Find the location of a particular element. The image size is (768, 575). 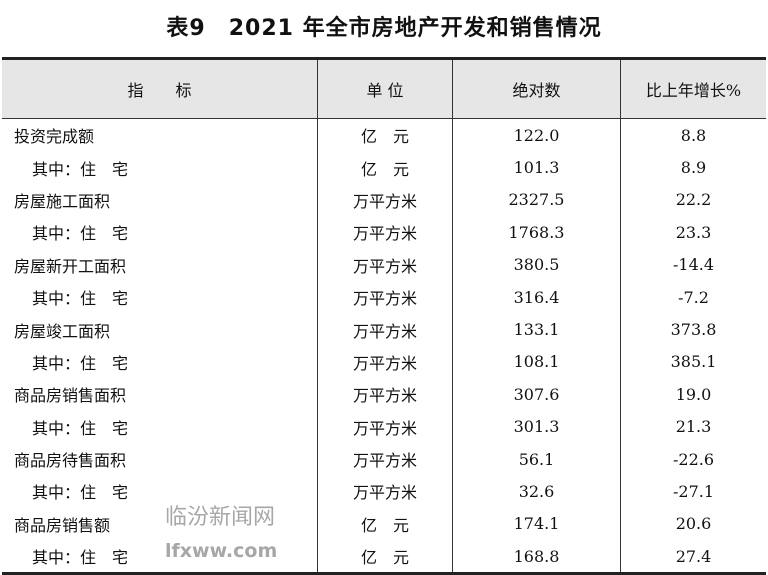

row-growth: 8.9 is located at coordinates (693, 167).